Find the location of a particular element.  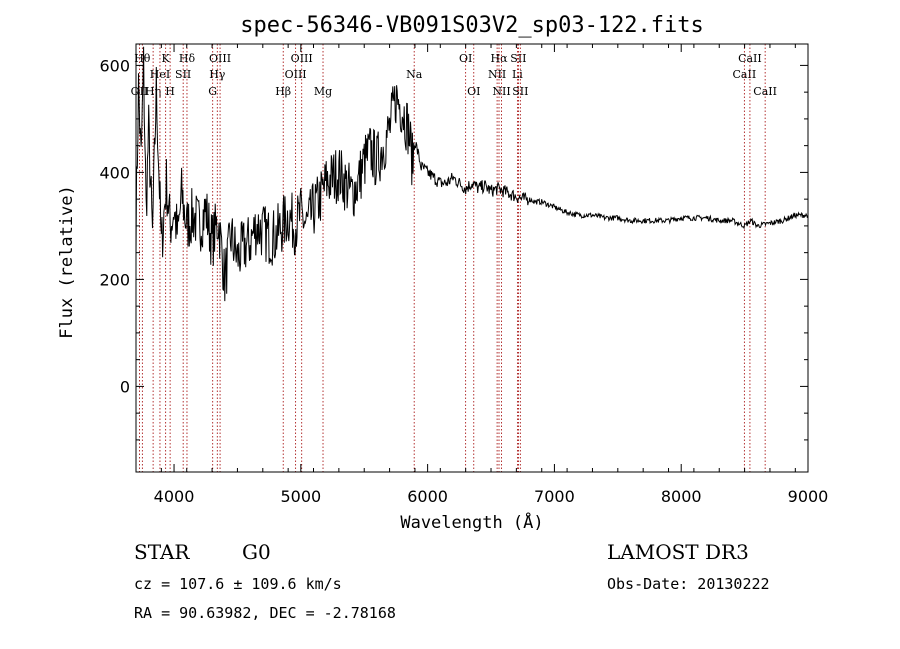

x-tick-label: 7000 is located at coordinates (554, 496).